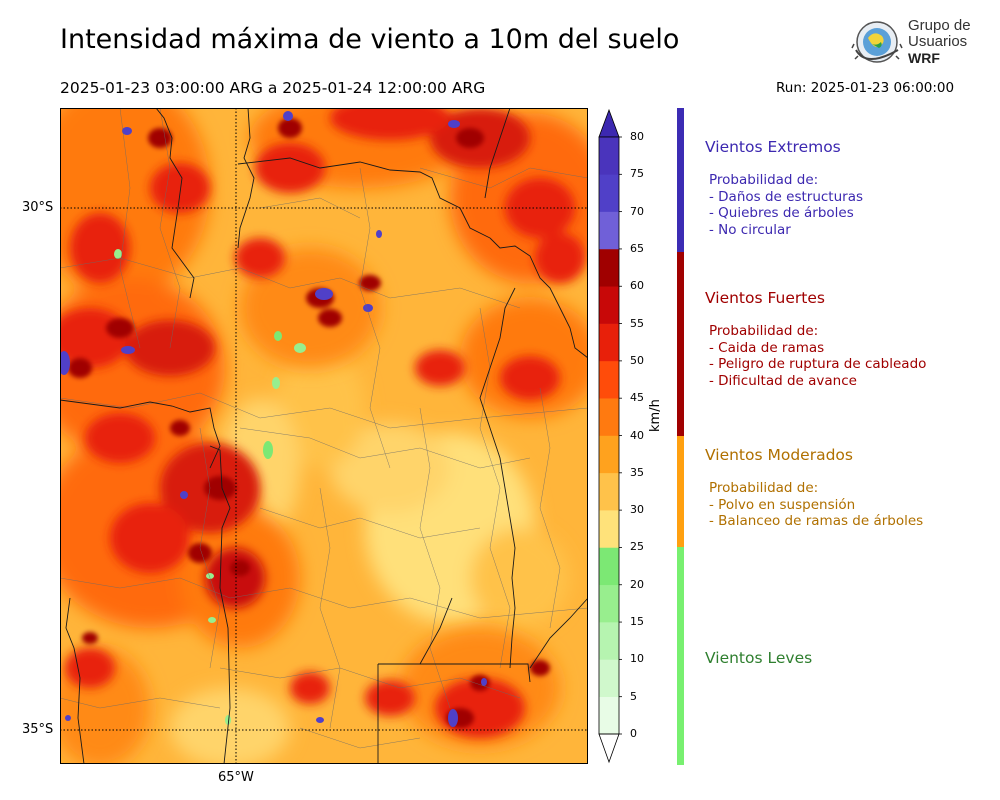 Image resolution: width=1000 pixels, height=800 pixels. I want to click on desc-line: - Peligro de ruptura de cableado, so click(818, 364).